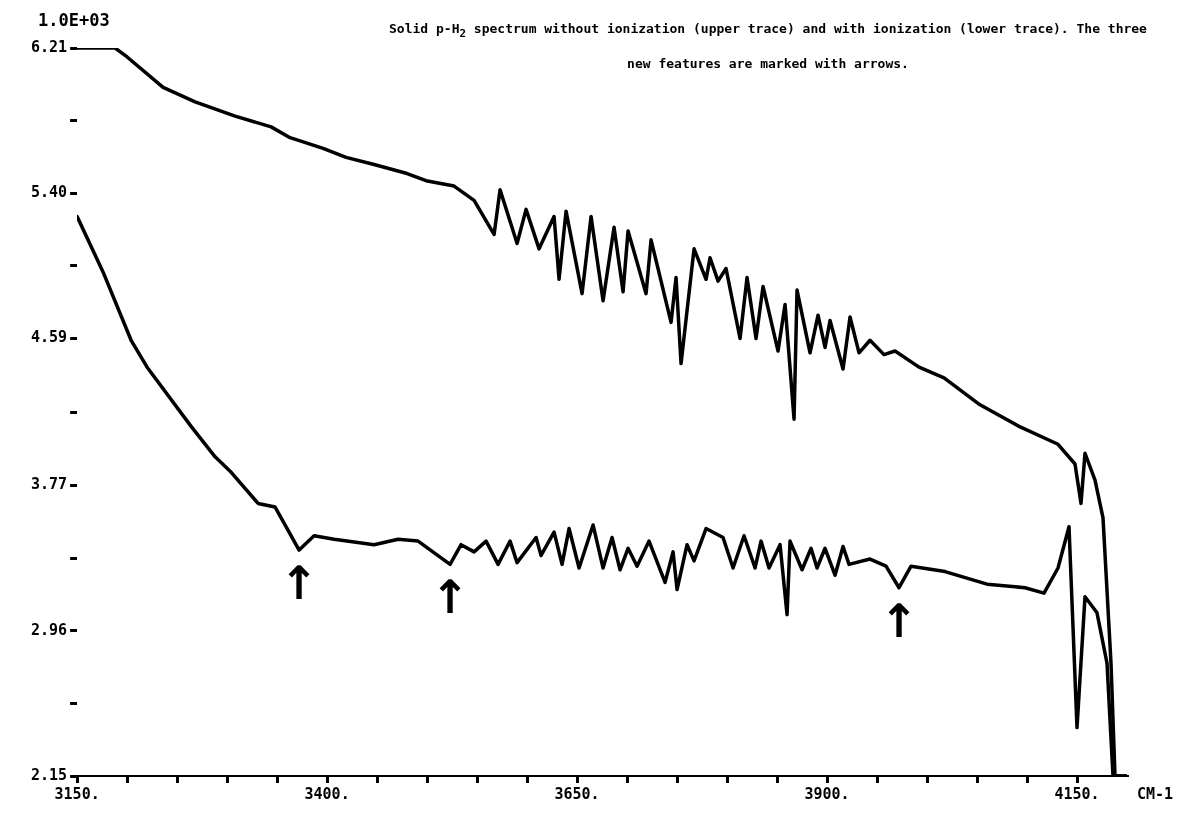 The image size is (1185, 825). What do you see at coordinates (768, 46) in the screenshot?
I see `chart-title: Solid p-H$_{2}$ spectrum without ionization (upper trace) and with ionization (lower trace). The three new features are marked with arrows.` at bounding box center [768, 46].